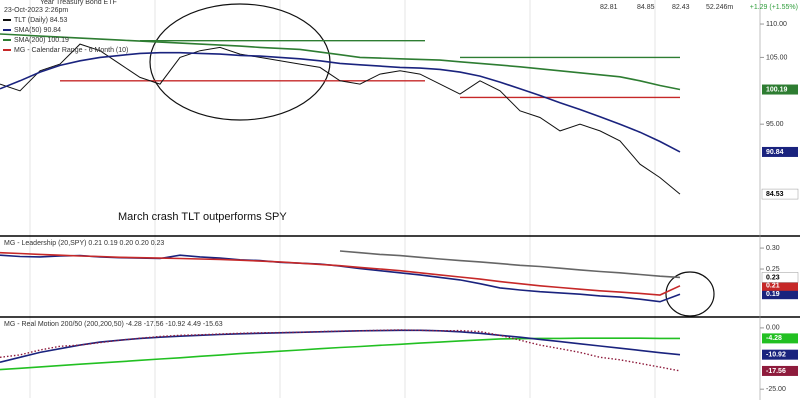  Describe the element at coordinates (773, 277) in the screenshot. I see `last-value-label: 0.23` at that location.